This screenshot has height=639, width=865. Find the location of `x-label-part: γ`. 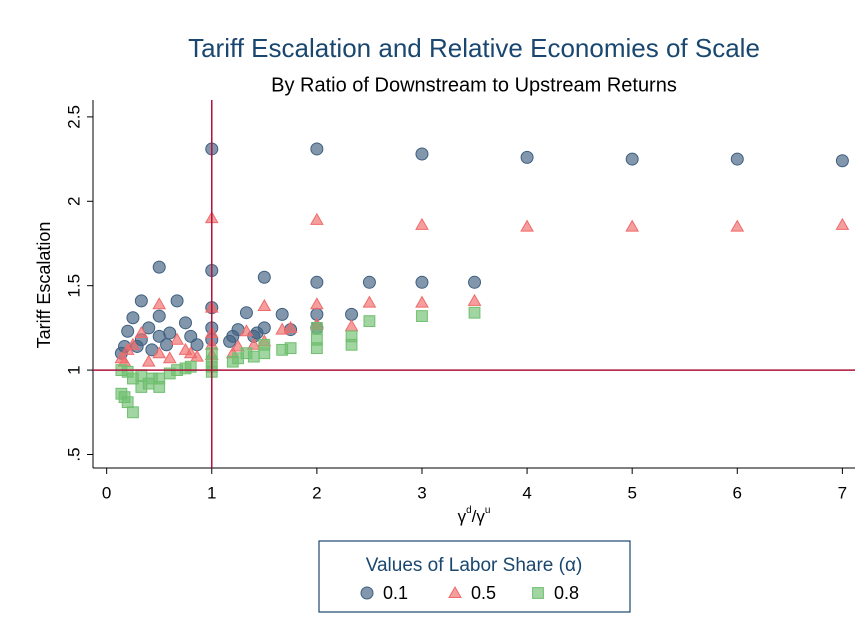

x-label-part: γ is located at coordinates (462, 516).